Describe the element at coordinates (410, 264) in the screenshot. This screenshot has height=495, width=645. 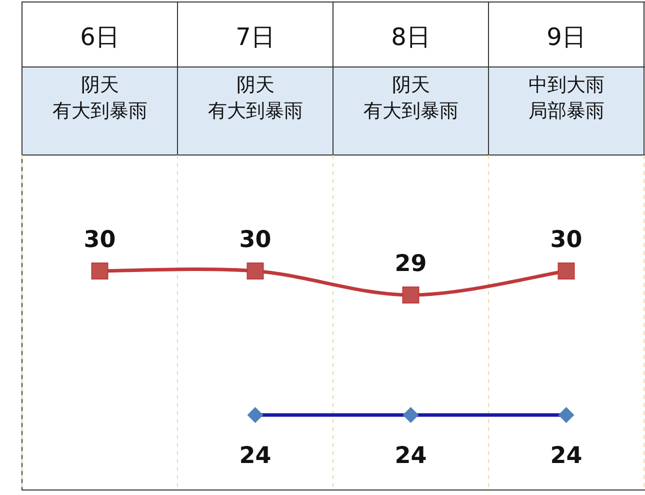
I see `data-label: 29` at that location.